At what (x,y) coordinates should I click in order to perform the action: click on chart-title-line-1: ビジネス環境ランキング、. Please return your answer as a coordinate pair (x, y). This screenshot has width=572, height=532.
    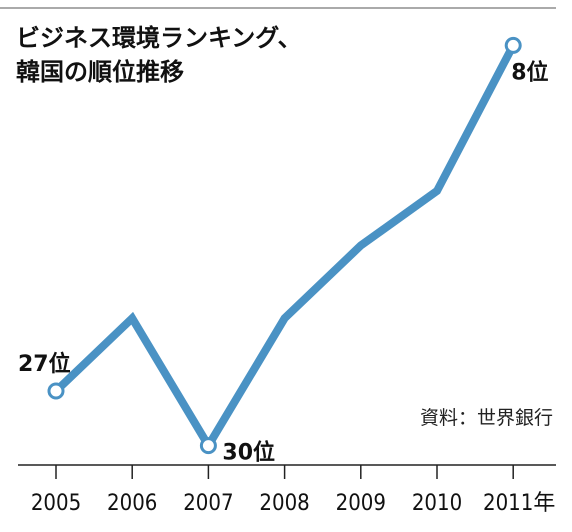
    Looking at the image, I should click on (159, 38).